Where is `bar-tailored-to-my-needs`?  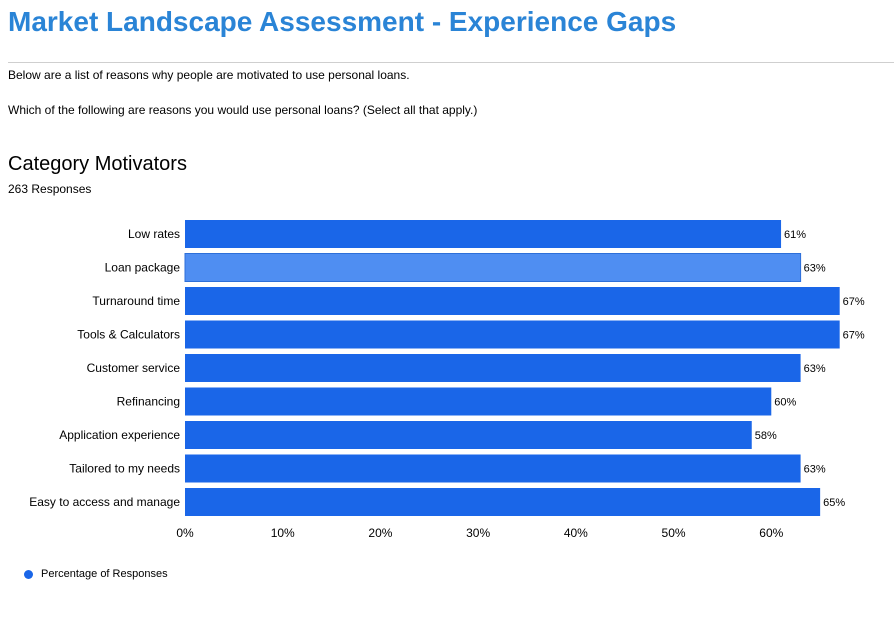 bar-tailored-to-my-needs is located at coordinates (493, 468).